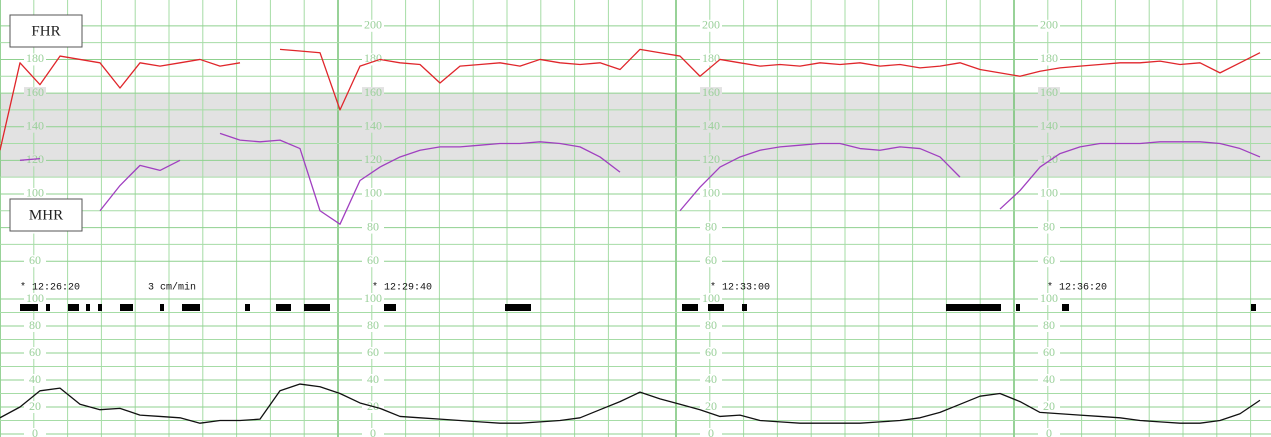  Describe the element at coordinates (1077, 288) in the screenshot. I see `time-annotation: * 12:36:20` at that location.